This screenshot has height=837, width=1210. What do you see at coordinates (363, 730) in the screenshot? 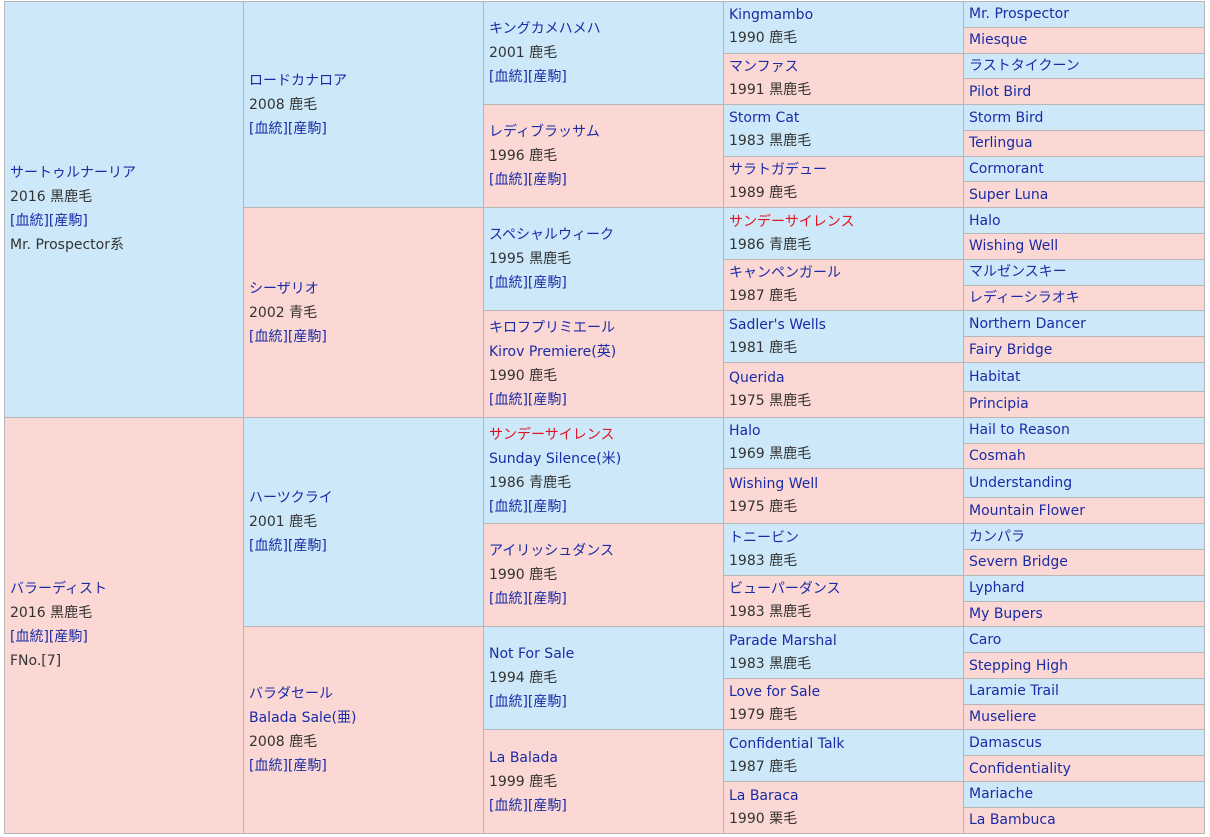
I see `pedigree-cell-gen2: バラダセール Balada Sale(亜) 2008 鹿毛 [血統][産駒]` at bounding box center [363, 730].